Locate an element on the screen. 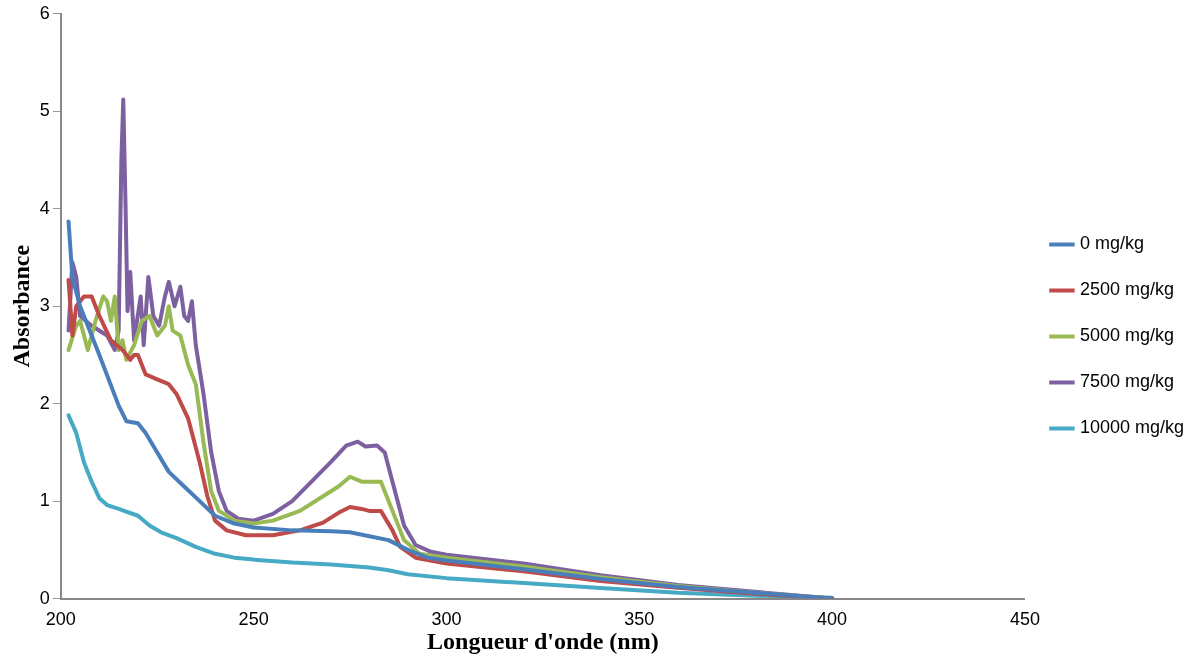 The image size is (1204, 661). x-tick-label: 250 is located at coordinates (253, 619).